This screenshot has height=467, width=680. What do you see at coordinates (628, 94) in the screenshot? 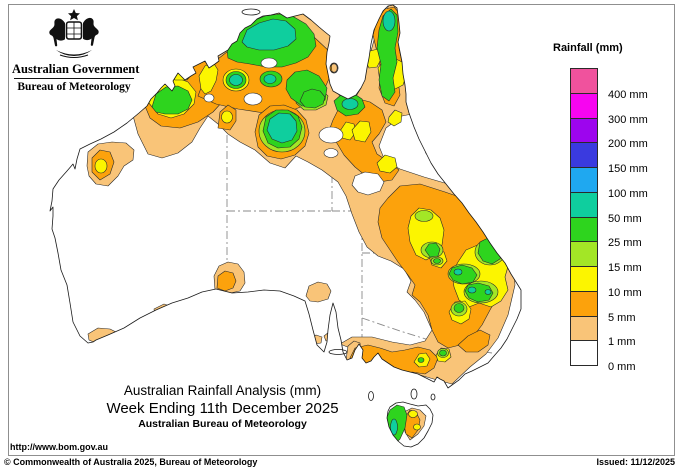
I see `legend-label-400-mm: 400 mm` at bounding box center [628, 94].